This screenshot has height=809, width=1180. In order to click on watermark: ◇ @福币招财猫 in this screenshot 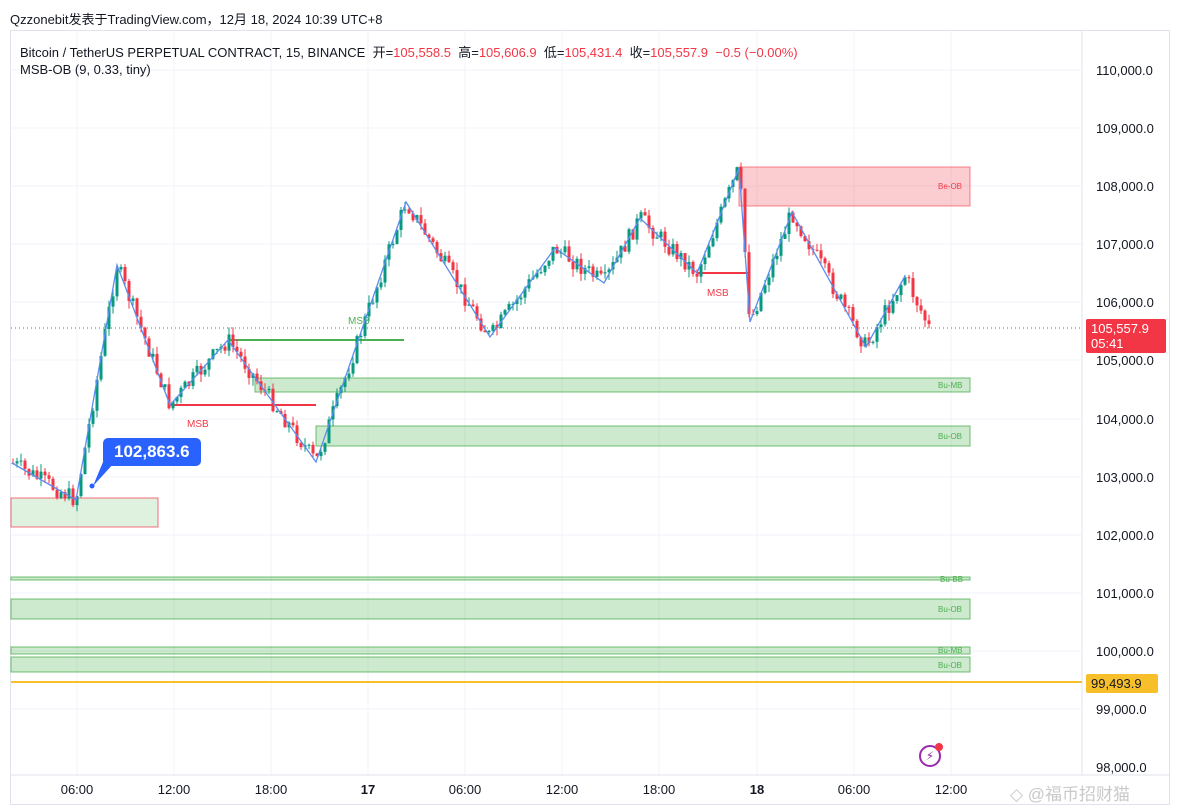, I will do `click(1070, 794)`.